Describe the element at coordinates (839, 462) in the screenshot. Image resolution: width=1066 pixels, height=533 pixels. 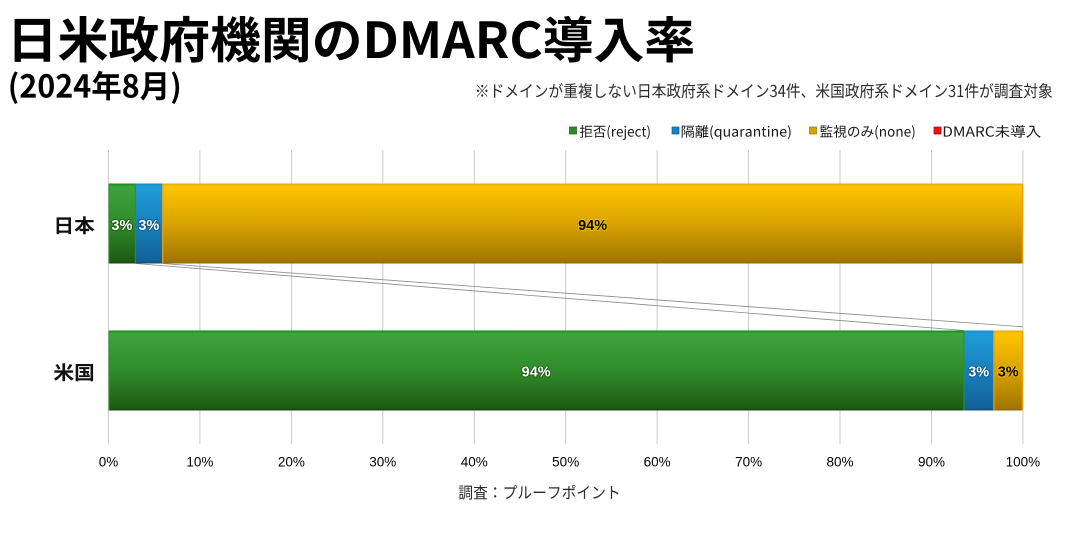
I see `svg-text: 80%` at that location.